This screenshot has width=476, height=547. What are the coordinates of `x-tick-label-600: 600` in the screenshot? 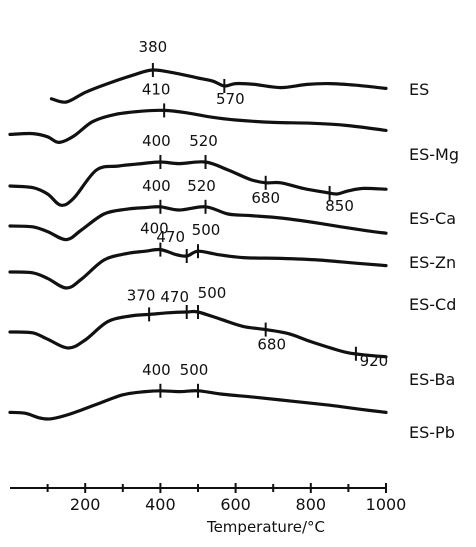 It's located at (235, 504).